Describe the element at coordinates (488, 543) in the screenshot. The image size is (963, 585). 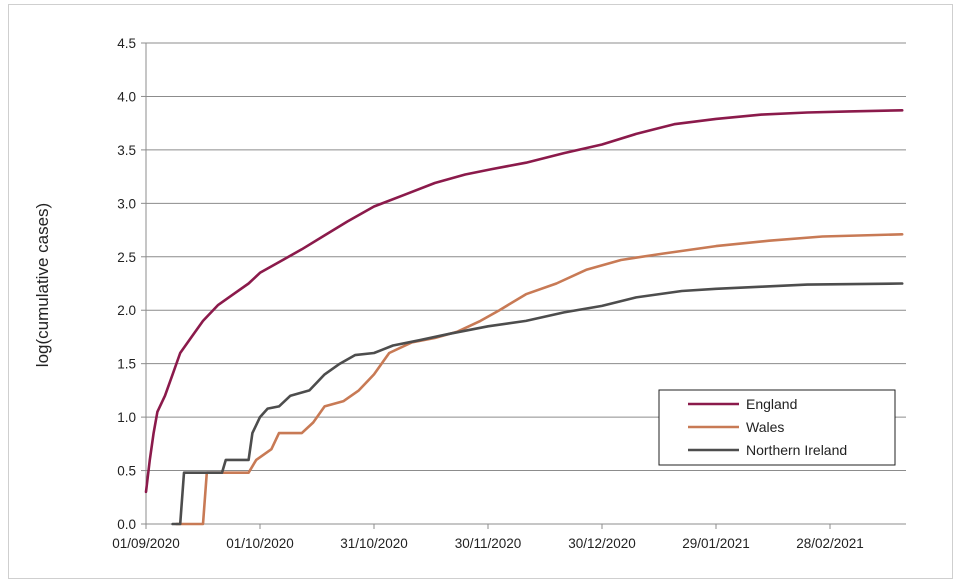
I see `x-tick-label: 30/11/2020` at that location.